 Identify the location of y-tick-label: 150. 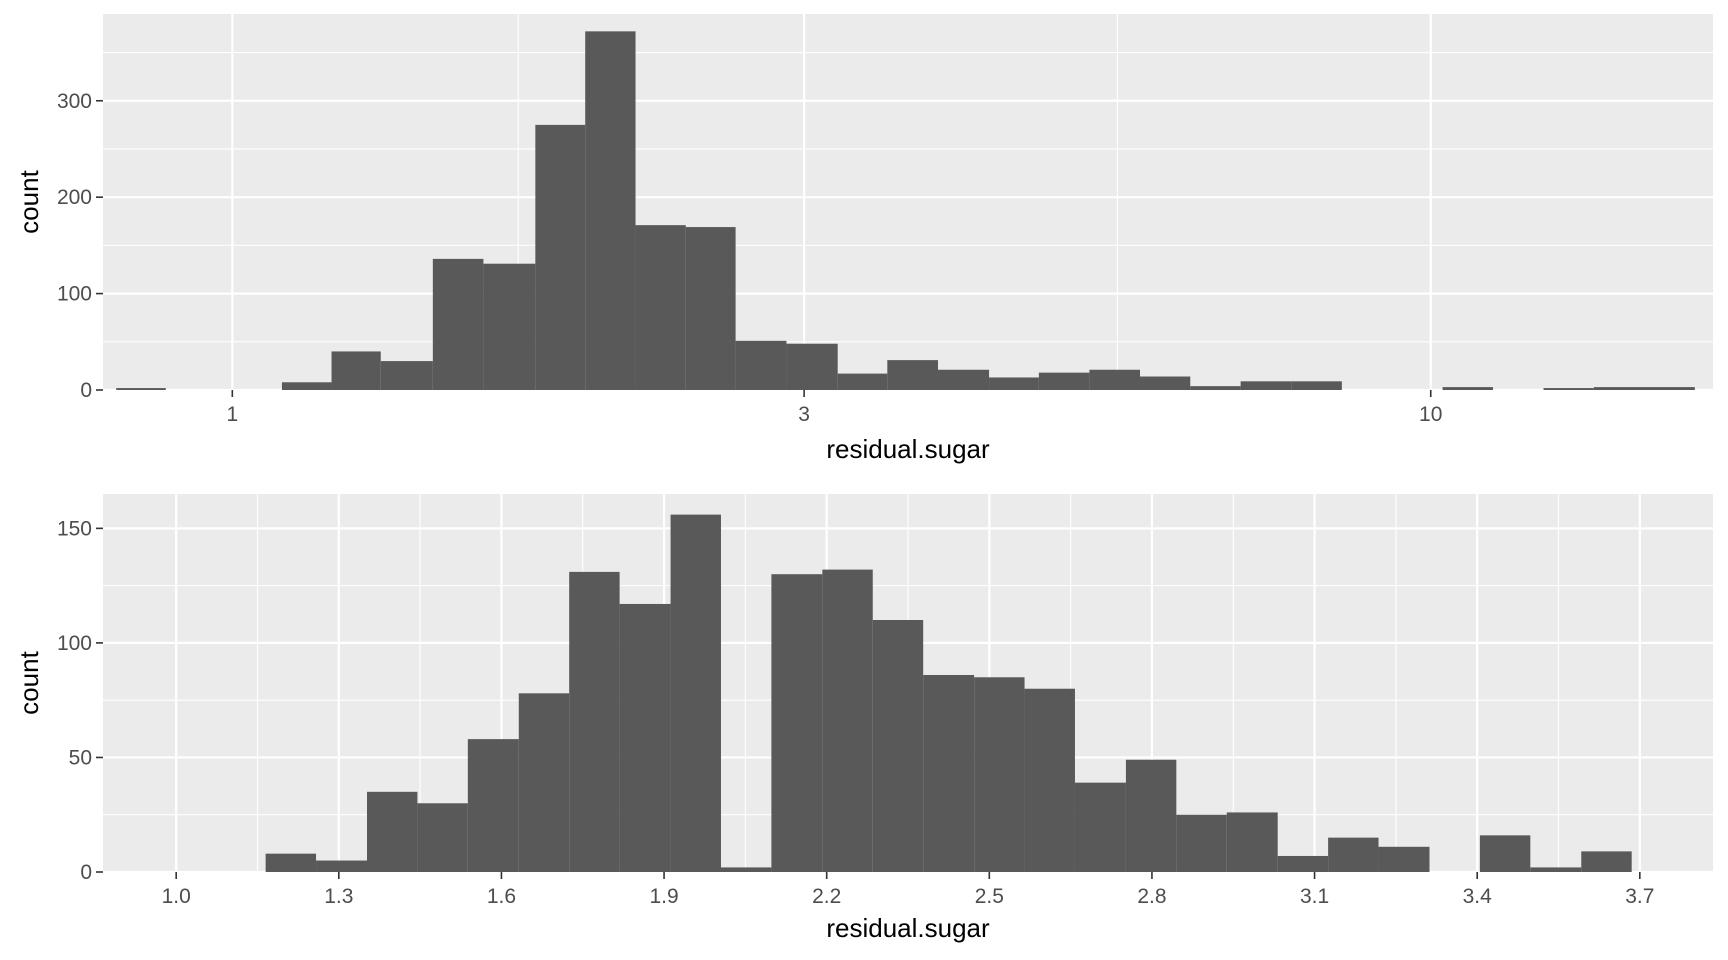
(74, 528).